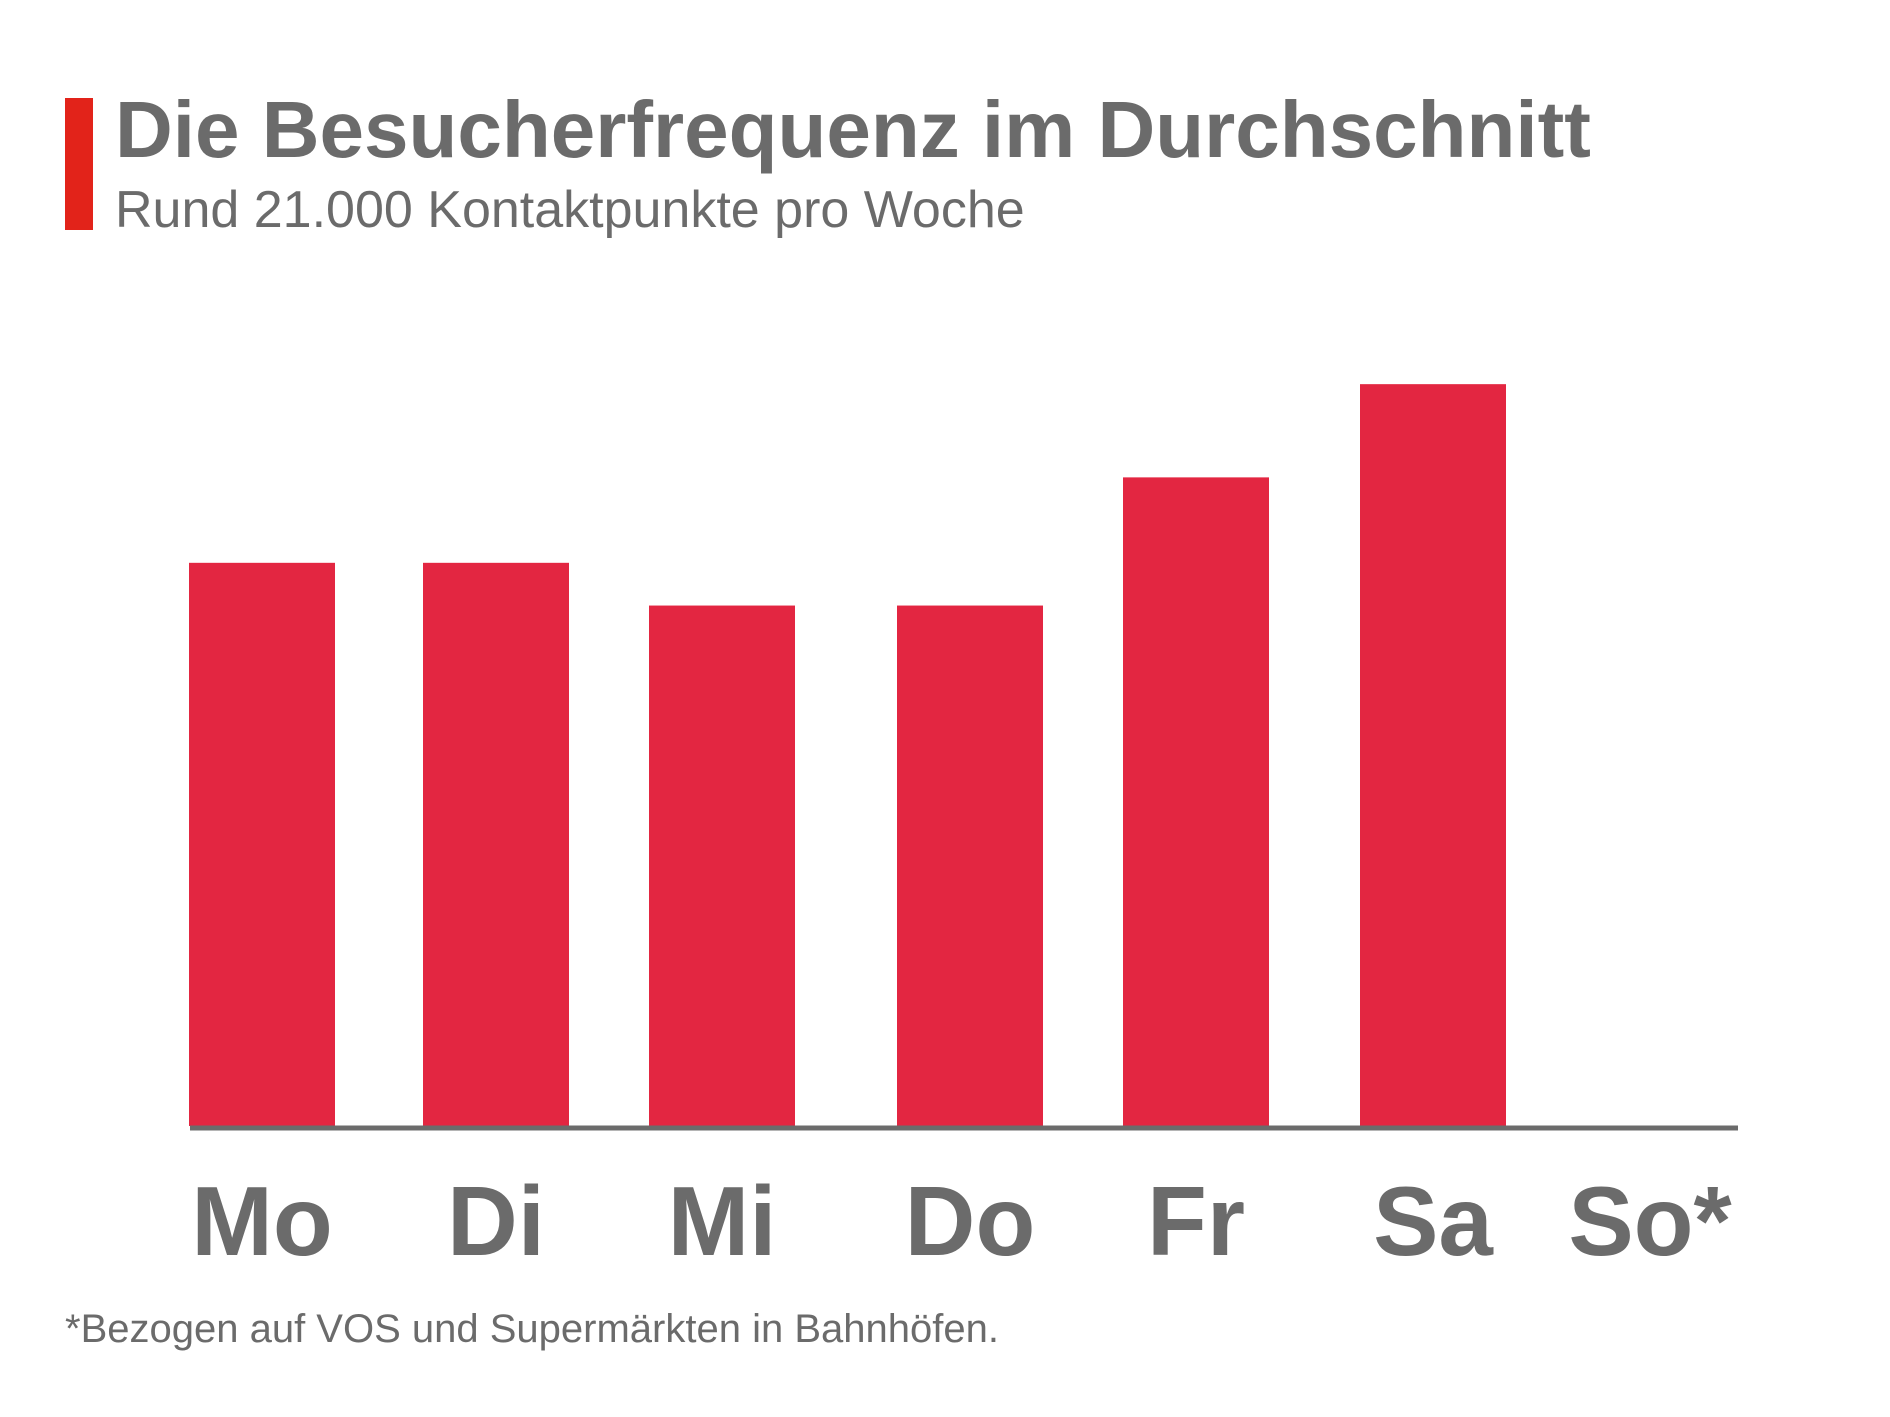 The width and height of the screenshot is (1890, 1417). Describe the element at coordinates (970, 865) in the screenshot. I see `bar-do` at that location.